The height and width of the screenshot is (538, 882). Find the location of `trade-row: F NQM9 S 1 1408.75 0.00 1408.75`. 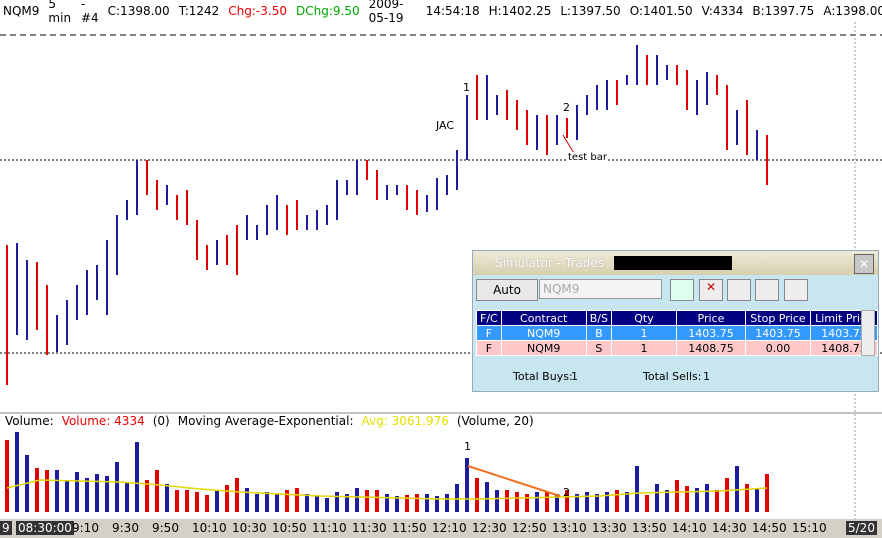

trade-row: F NQM9 S 1 1408.75 0.00 1408.75 is located at coordinates (677, 348).